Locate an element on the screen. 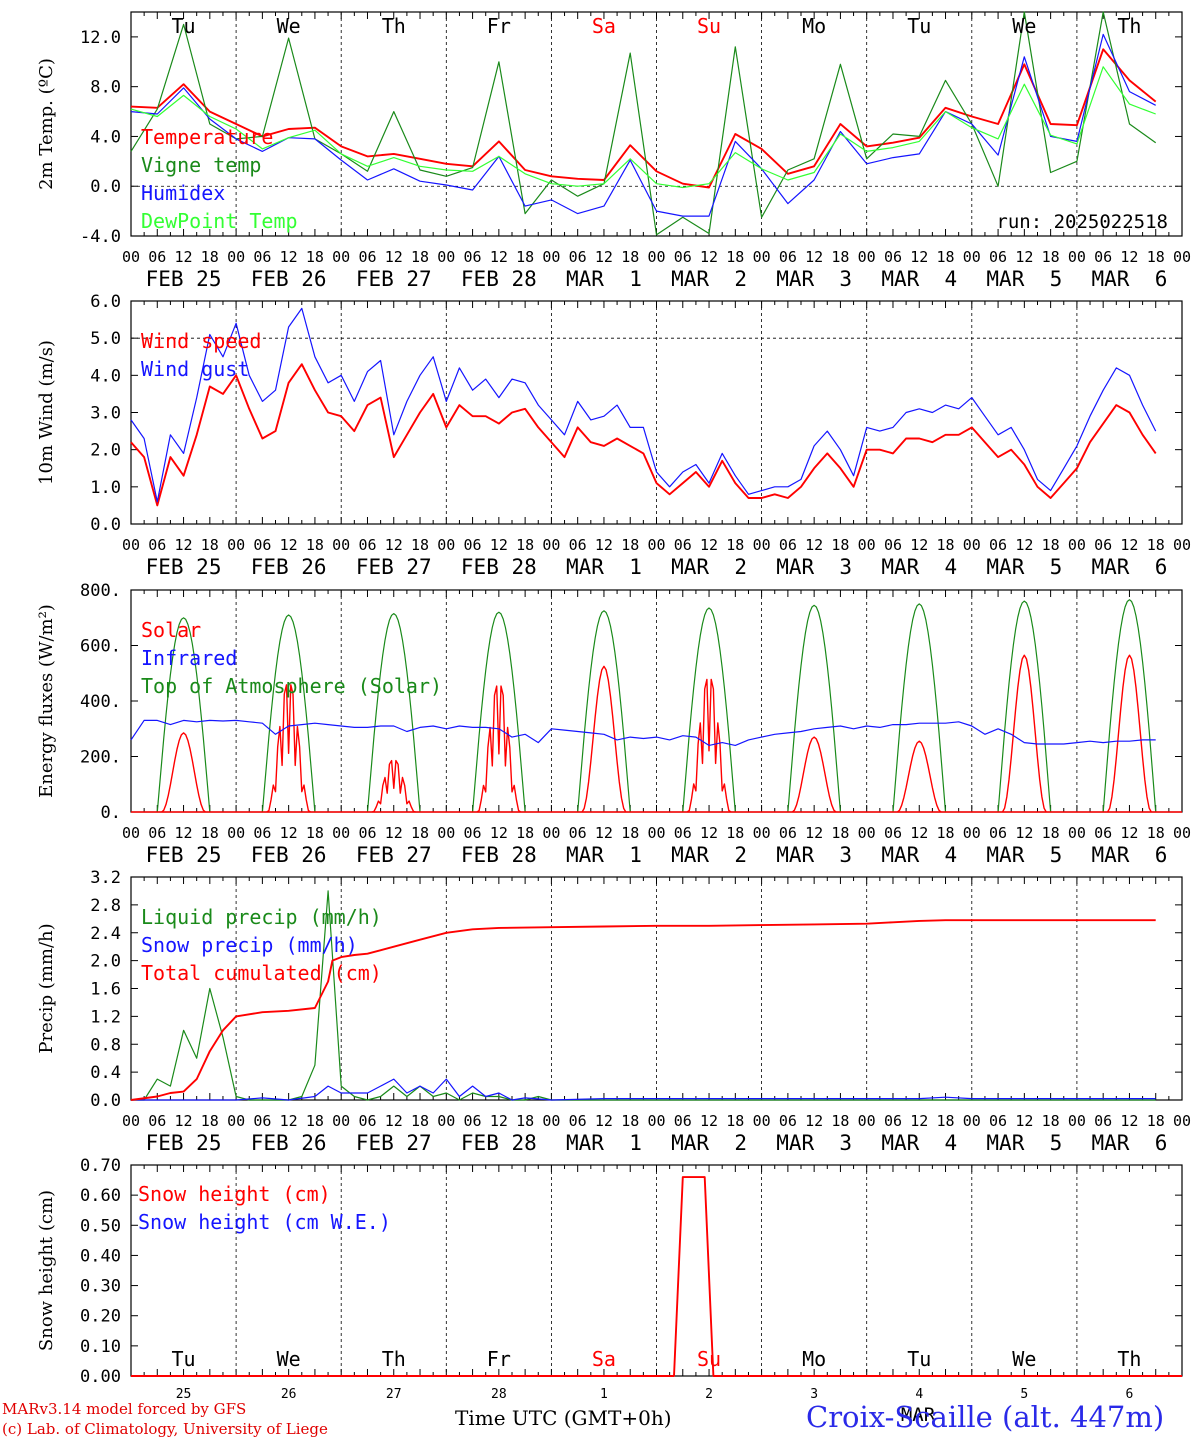 This screenshot has width=1194, height=1440. day-number: 28 is located at coordinates (499, 1394).